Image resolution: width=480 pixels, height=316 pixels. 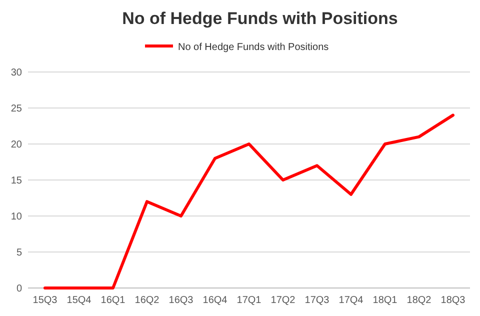 What do you see at coordinates (385, 300) in the screenshot?
I see `x-tick-label: 18Q1` at bounding box center [385, 300].